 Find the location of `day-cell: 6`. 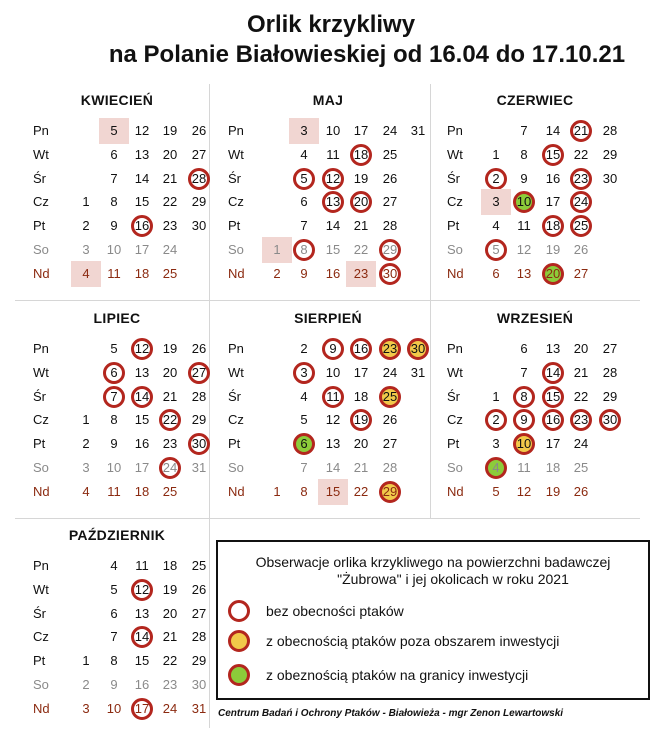

day-cell: 6 is located at coordinates (496, 274).